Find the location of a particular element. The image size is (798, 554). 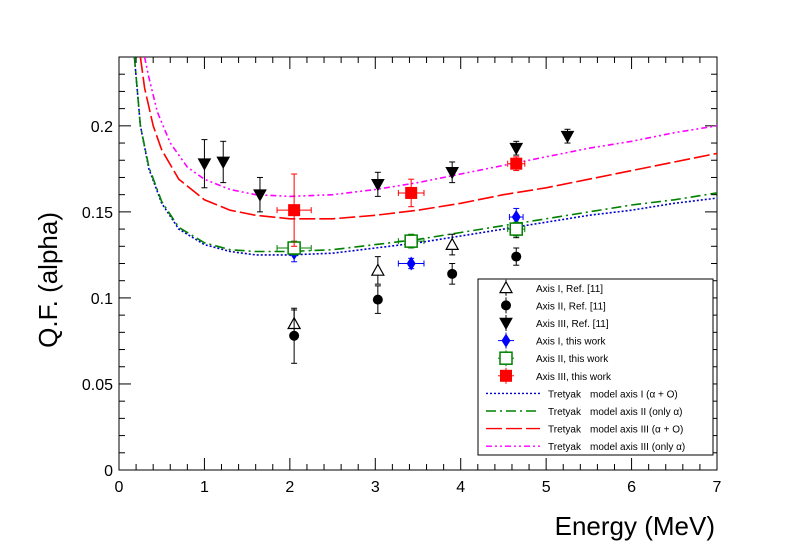

x-tick-label: 5 is located at coordinates (546, 487).